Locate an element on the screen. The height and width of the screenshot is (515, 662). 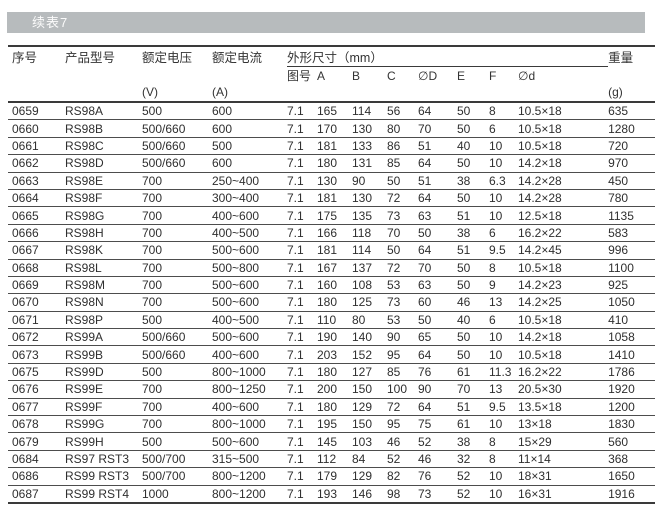
table-cell: 0661 is located at coordinates (36, 146).